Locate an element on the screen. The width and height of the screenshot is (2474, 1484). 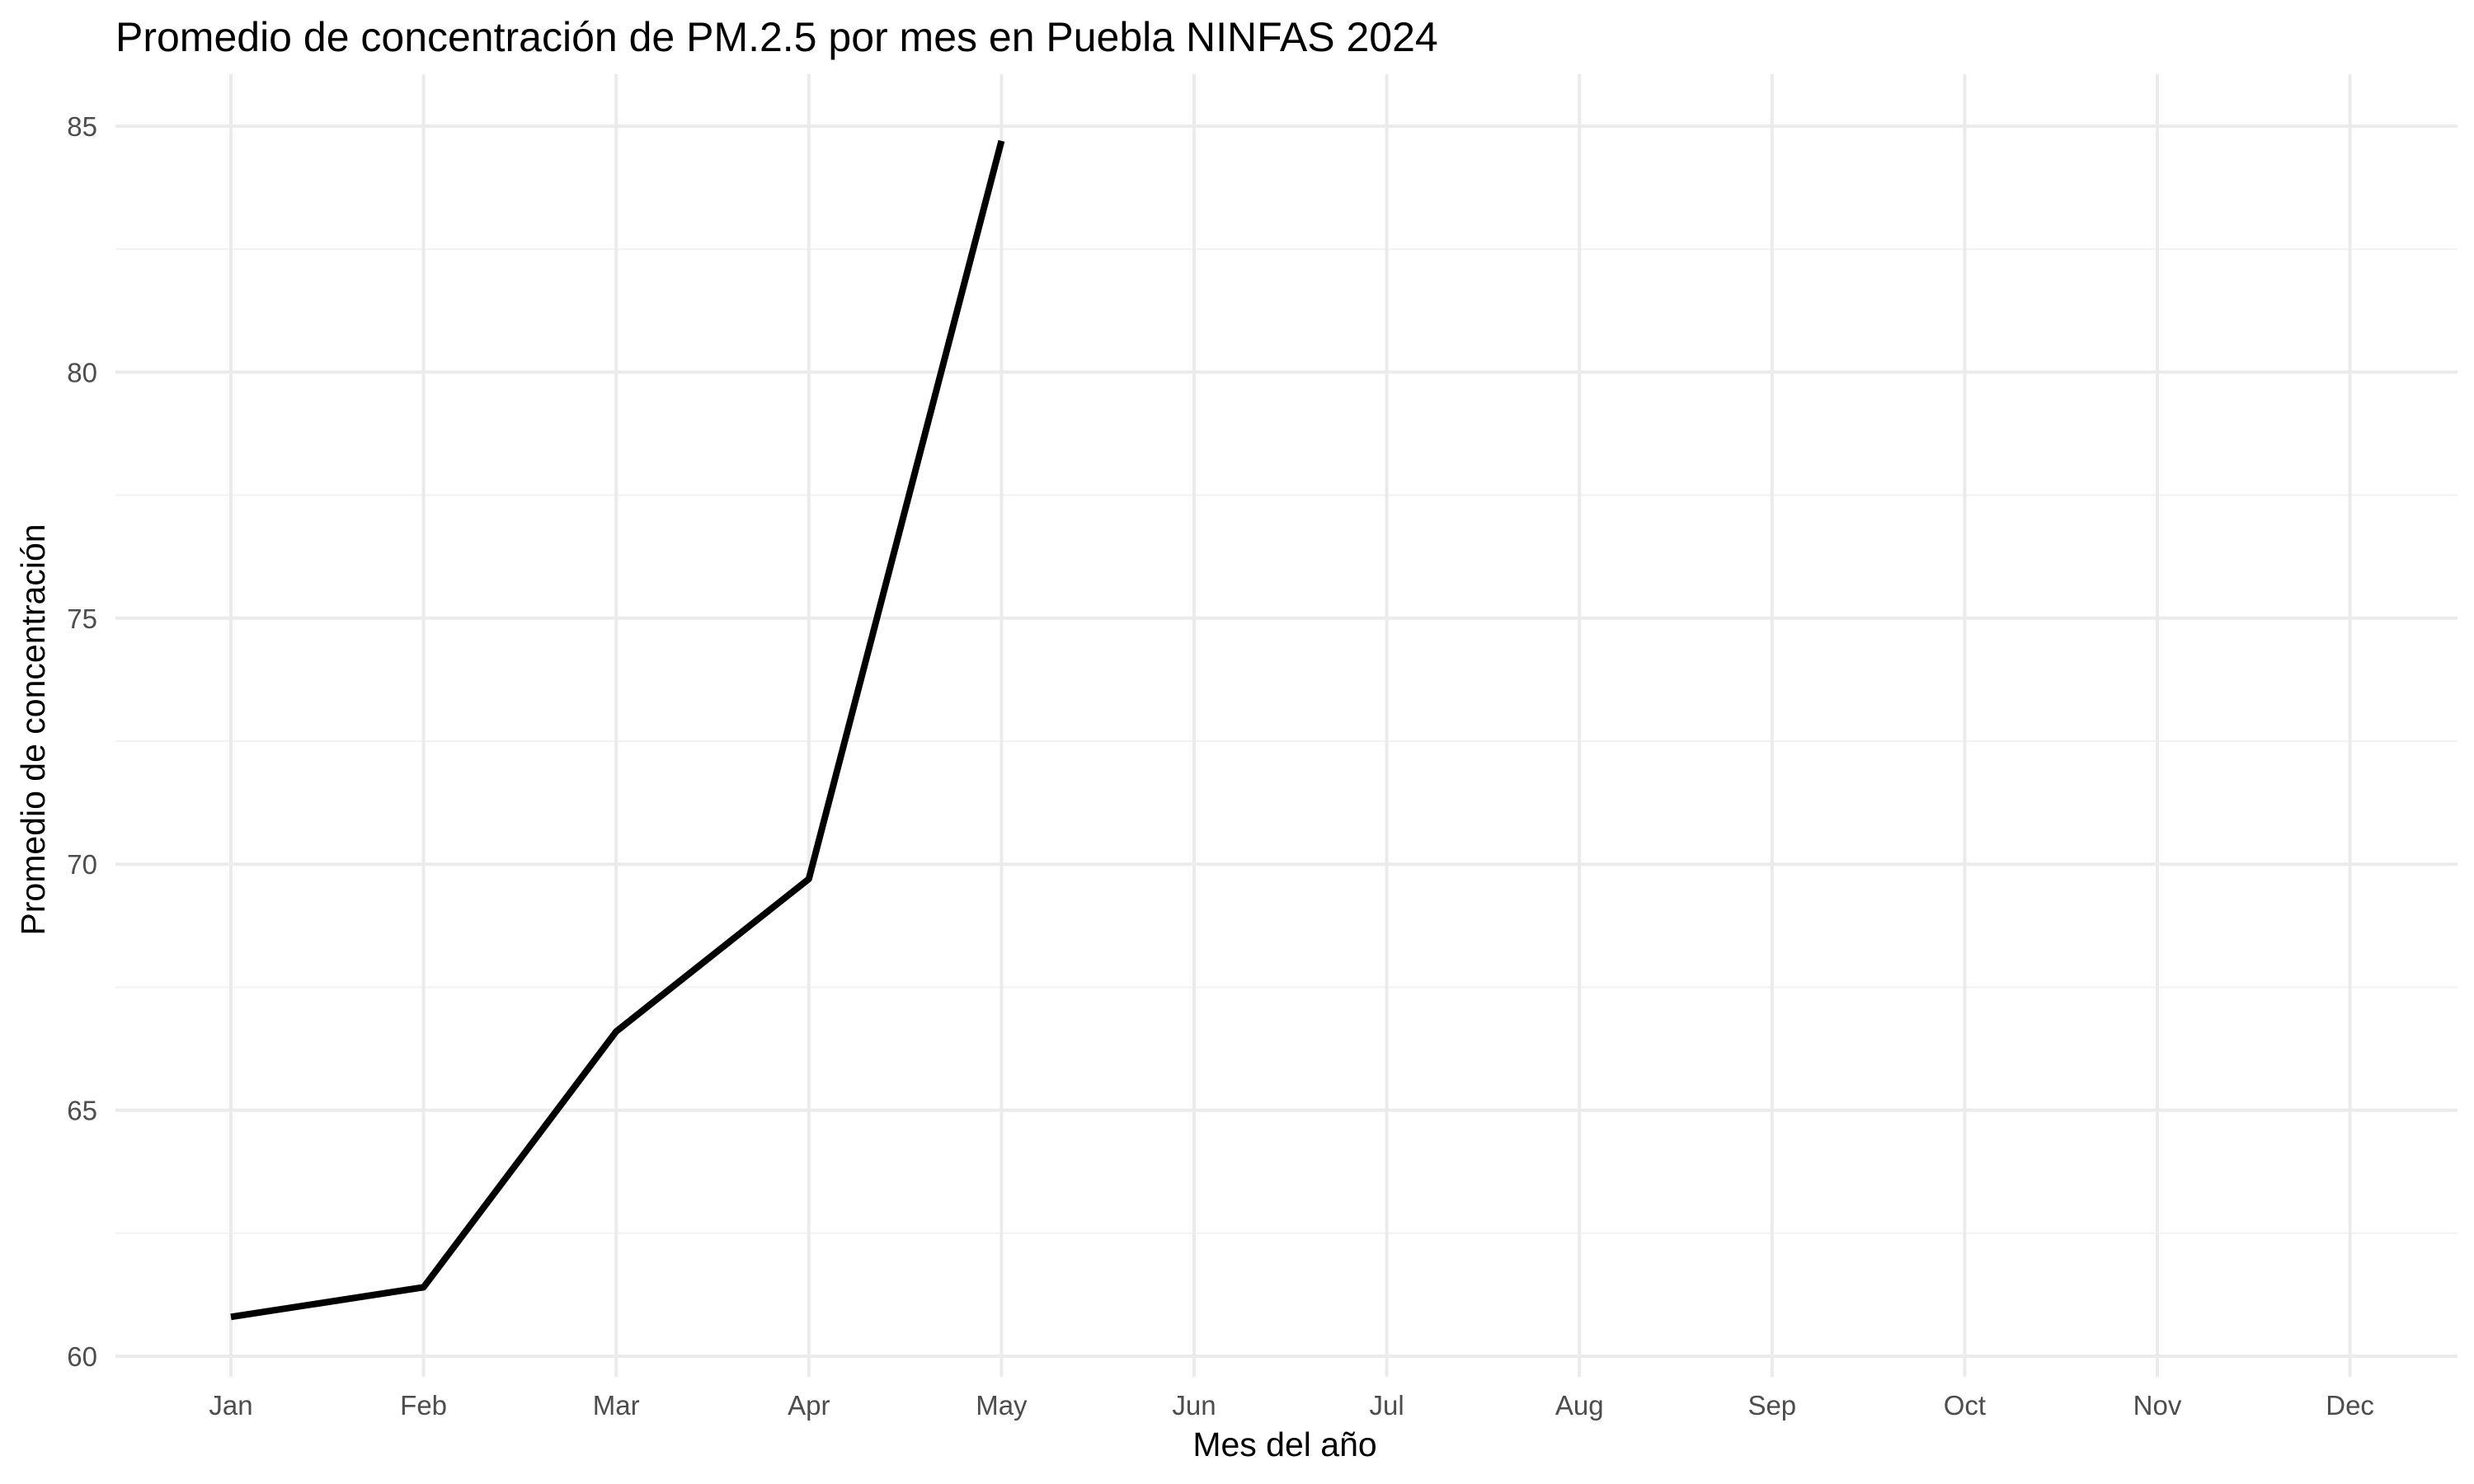
y-axis-ticks: 60 65 70 75 80 85 is located at coordinates (82, 741).